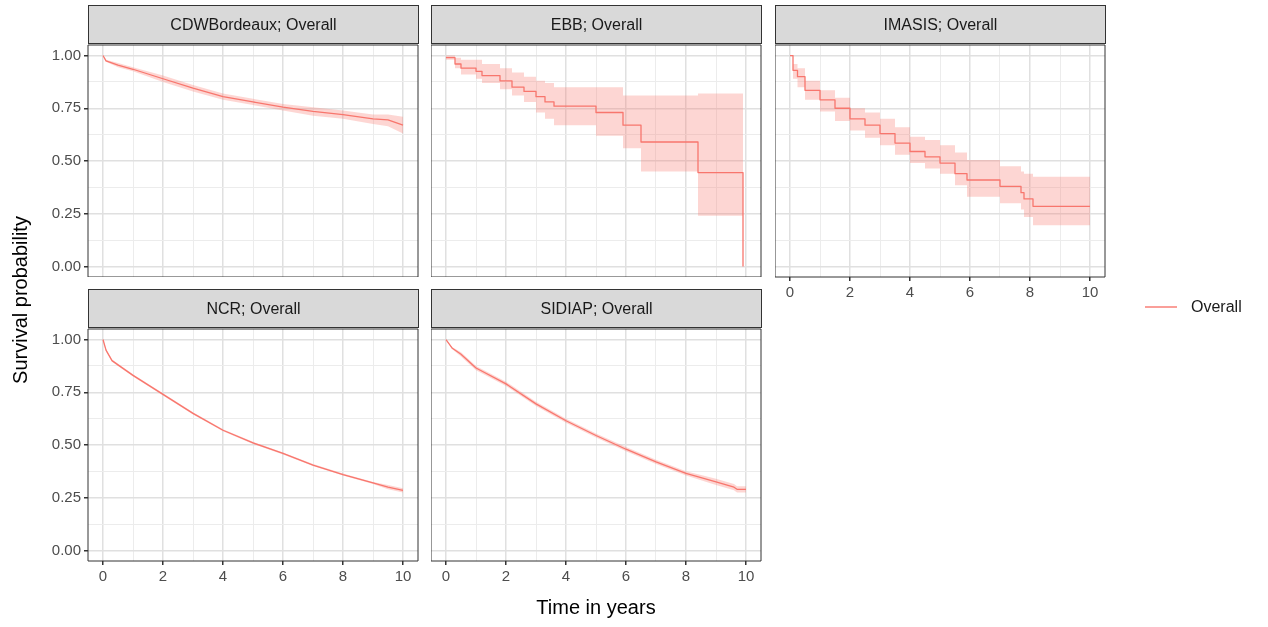 The image size is (1268, 627). Describe the element at coordinates (596, 24) in the screenshot. I see `chart-title: EBB; Overall` at that location.